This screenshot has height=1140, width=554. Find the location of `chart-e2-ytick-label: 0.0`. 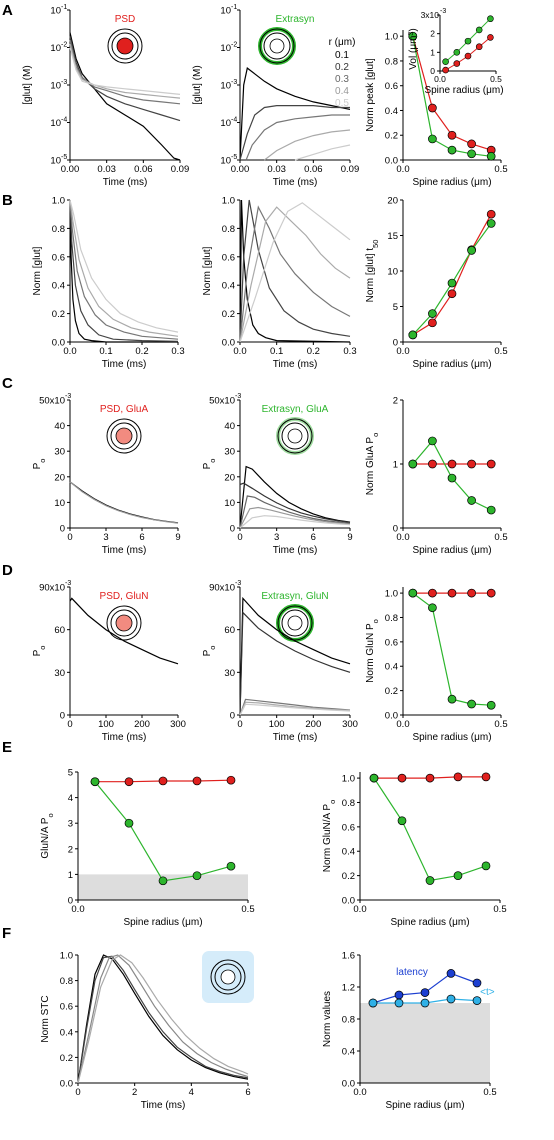

chart-e2-ytick-label: 0.0 is located at coordinates (348, 901).